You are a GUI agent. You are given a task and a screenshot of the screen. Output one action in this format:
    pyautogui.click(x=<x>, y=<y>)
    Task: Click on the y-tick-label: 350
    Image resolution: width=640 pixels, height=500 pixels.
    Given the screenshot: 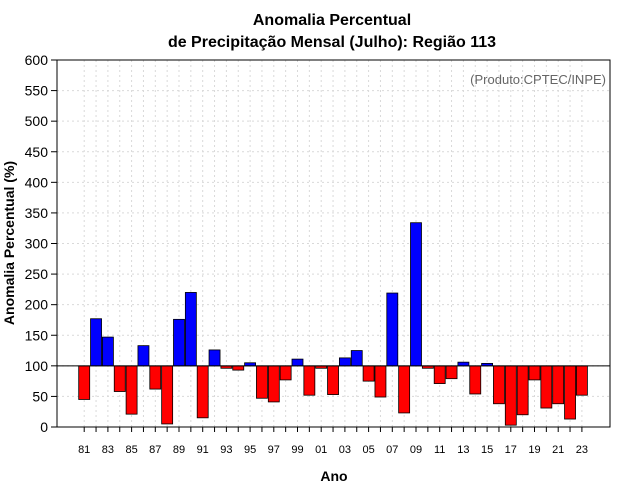 What is the action you would take?
    pyautogui.click(x=37, y=213)
    